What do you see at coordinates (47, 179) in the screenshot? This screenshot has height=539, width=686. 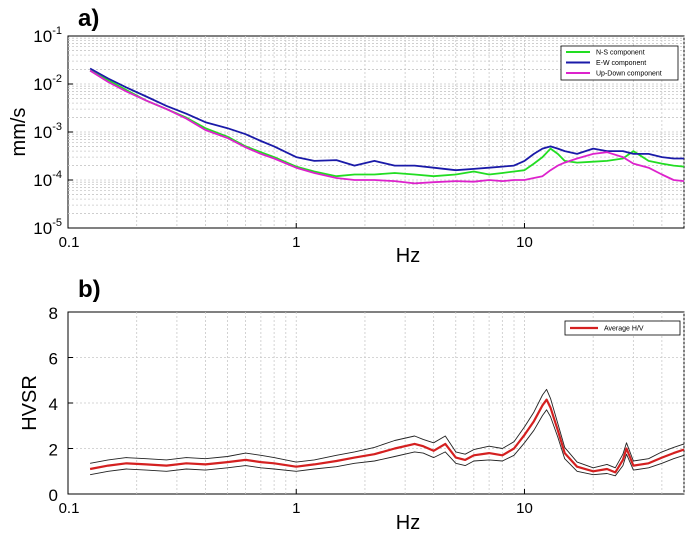 I see `y-tick-label: 10⁻⁴` at bounding box center [47, 179].